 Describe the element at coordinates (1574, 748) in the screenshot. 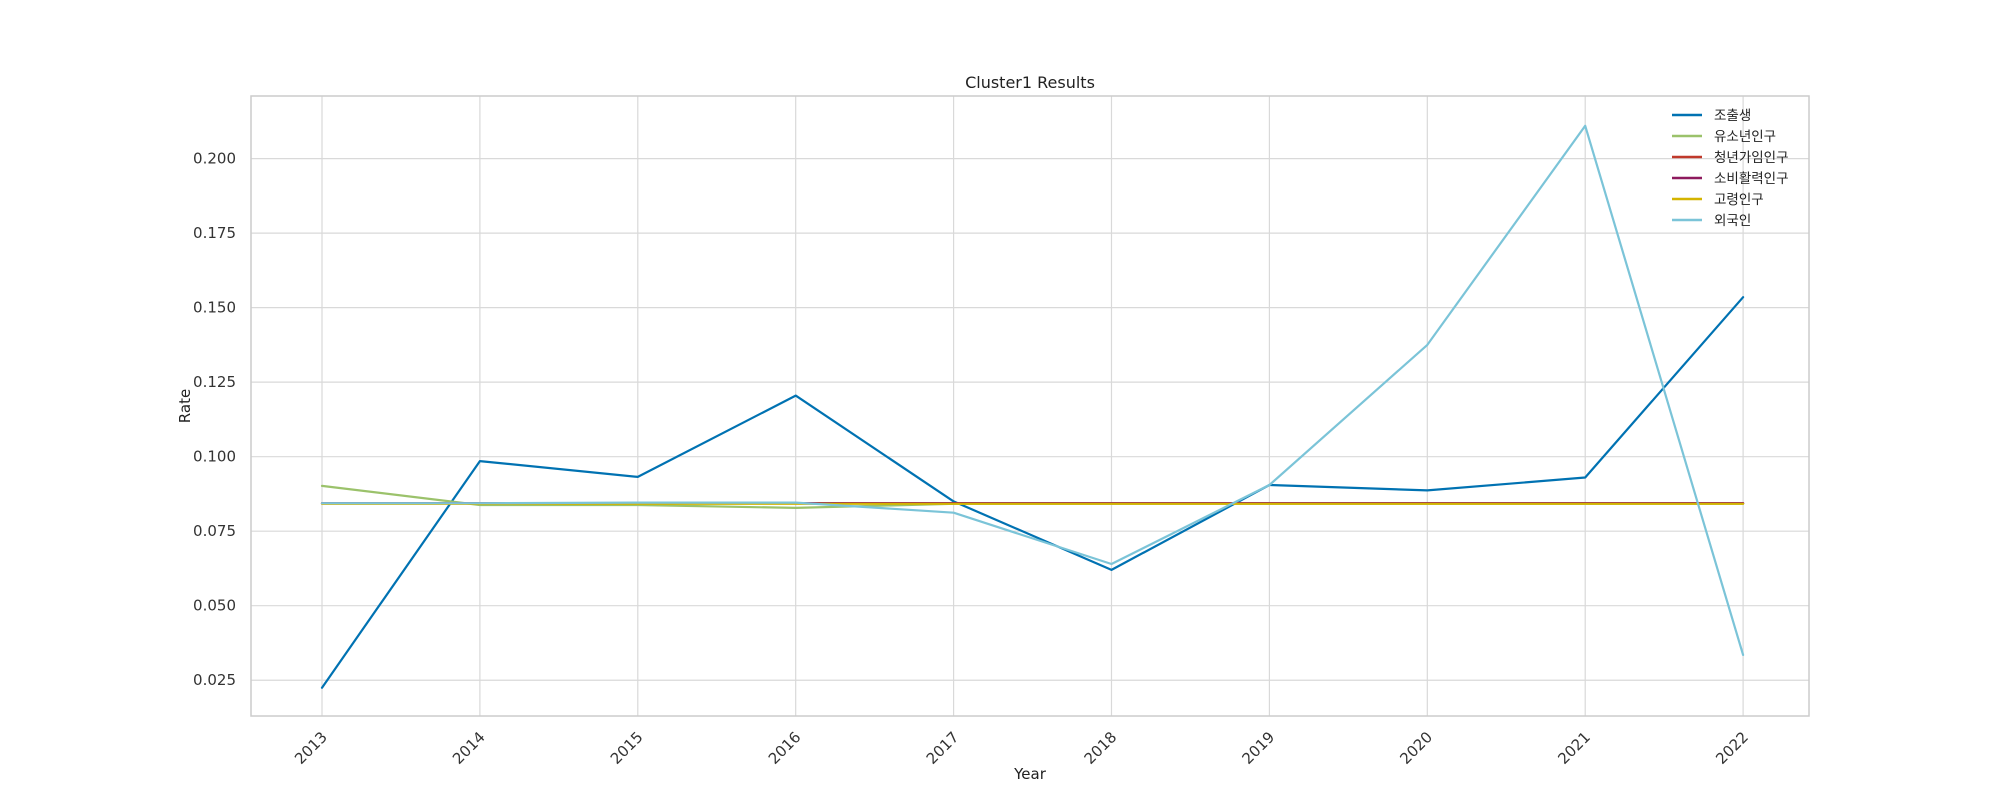

I see `x-tick-label: 2021` at that location.